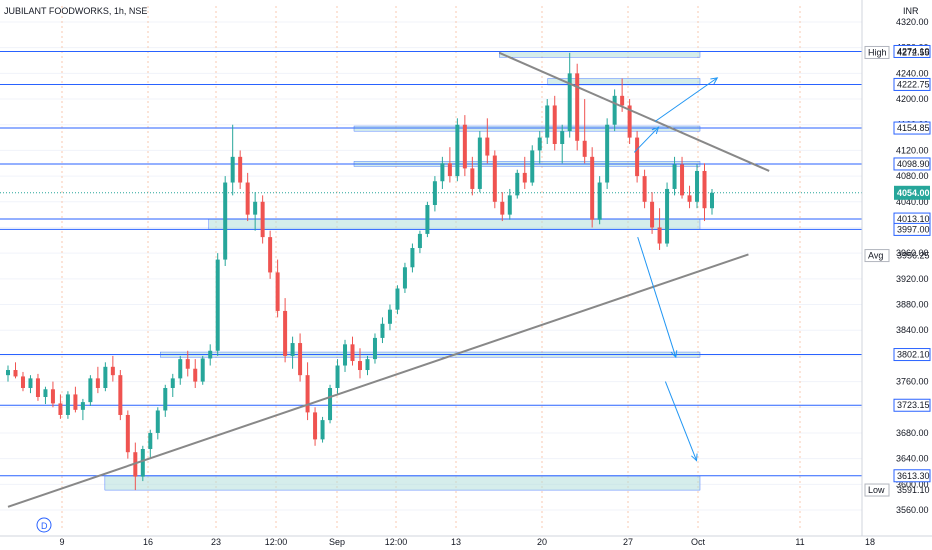  What do you see at coordinates (75, 11) in the screenshot?
I see `chart-title: JUBILANT FOODWORKS, 1h, NSE` at bounding box center [75, 11].